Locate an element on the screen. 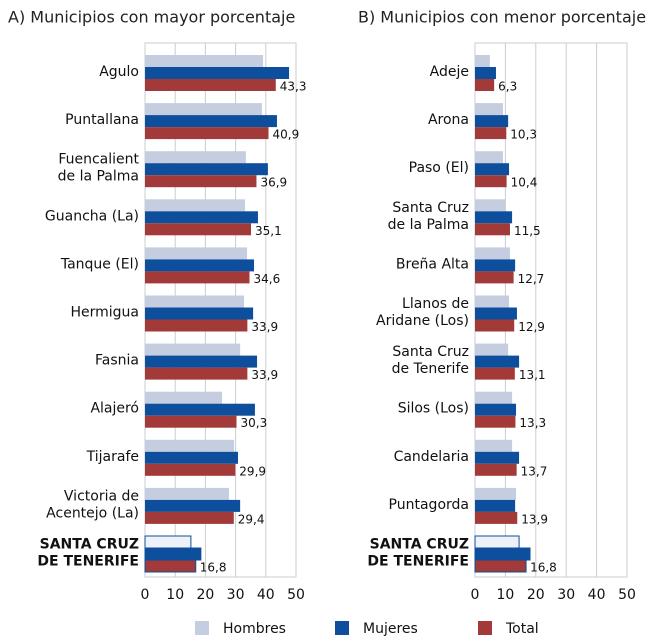 This screenshot has width=663, height=638. category-label: Santa Cruz is located at coordinates (430, 208).